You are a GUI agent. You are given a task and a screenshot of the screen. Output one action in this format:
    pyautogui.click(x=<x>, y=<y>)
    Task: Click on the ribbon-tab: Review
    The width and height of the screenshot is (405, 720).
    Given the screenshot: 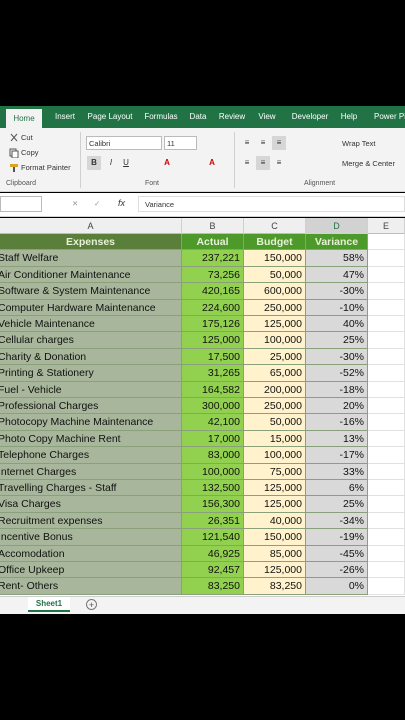 What is the action you would take?
    pyautogui.click(x=232, y=116)
    